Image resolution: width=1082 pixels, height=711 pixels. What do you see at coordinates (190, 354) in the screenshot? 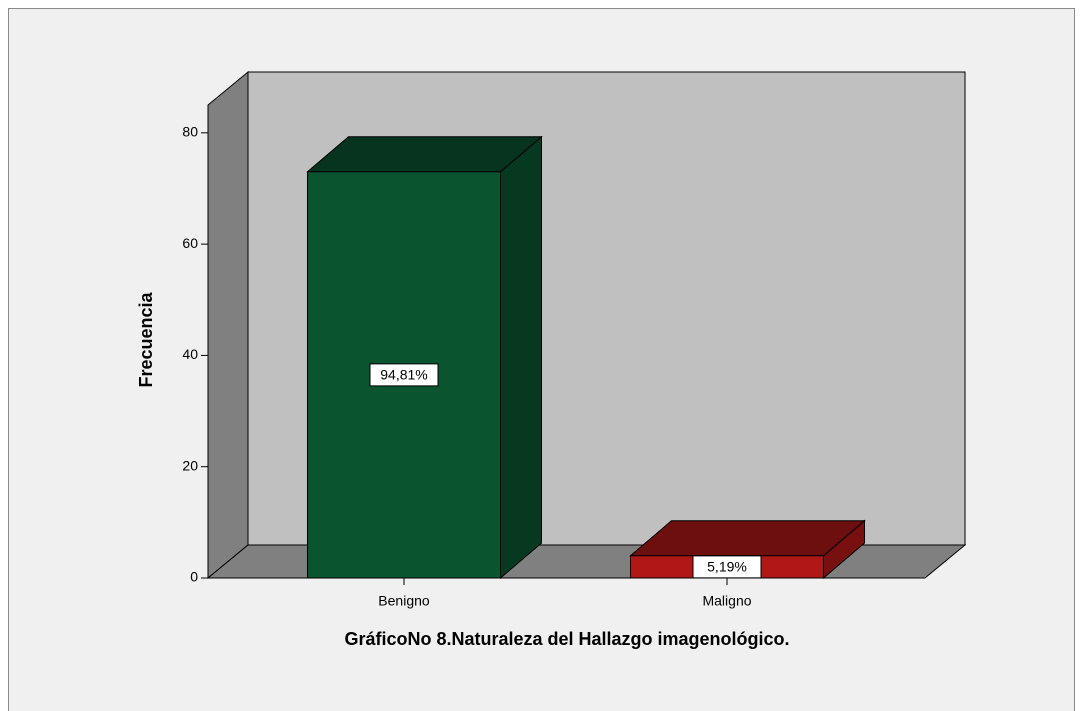
I see `y-tick-label: 40` at bounding box center [190, 354].